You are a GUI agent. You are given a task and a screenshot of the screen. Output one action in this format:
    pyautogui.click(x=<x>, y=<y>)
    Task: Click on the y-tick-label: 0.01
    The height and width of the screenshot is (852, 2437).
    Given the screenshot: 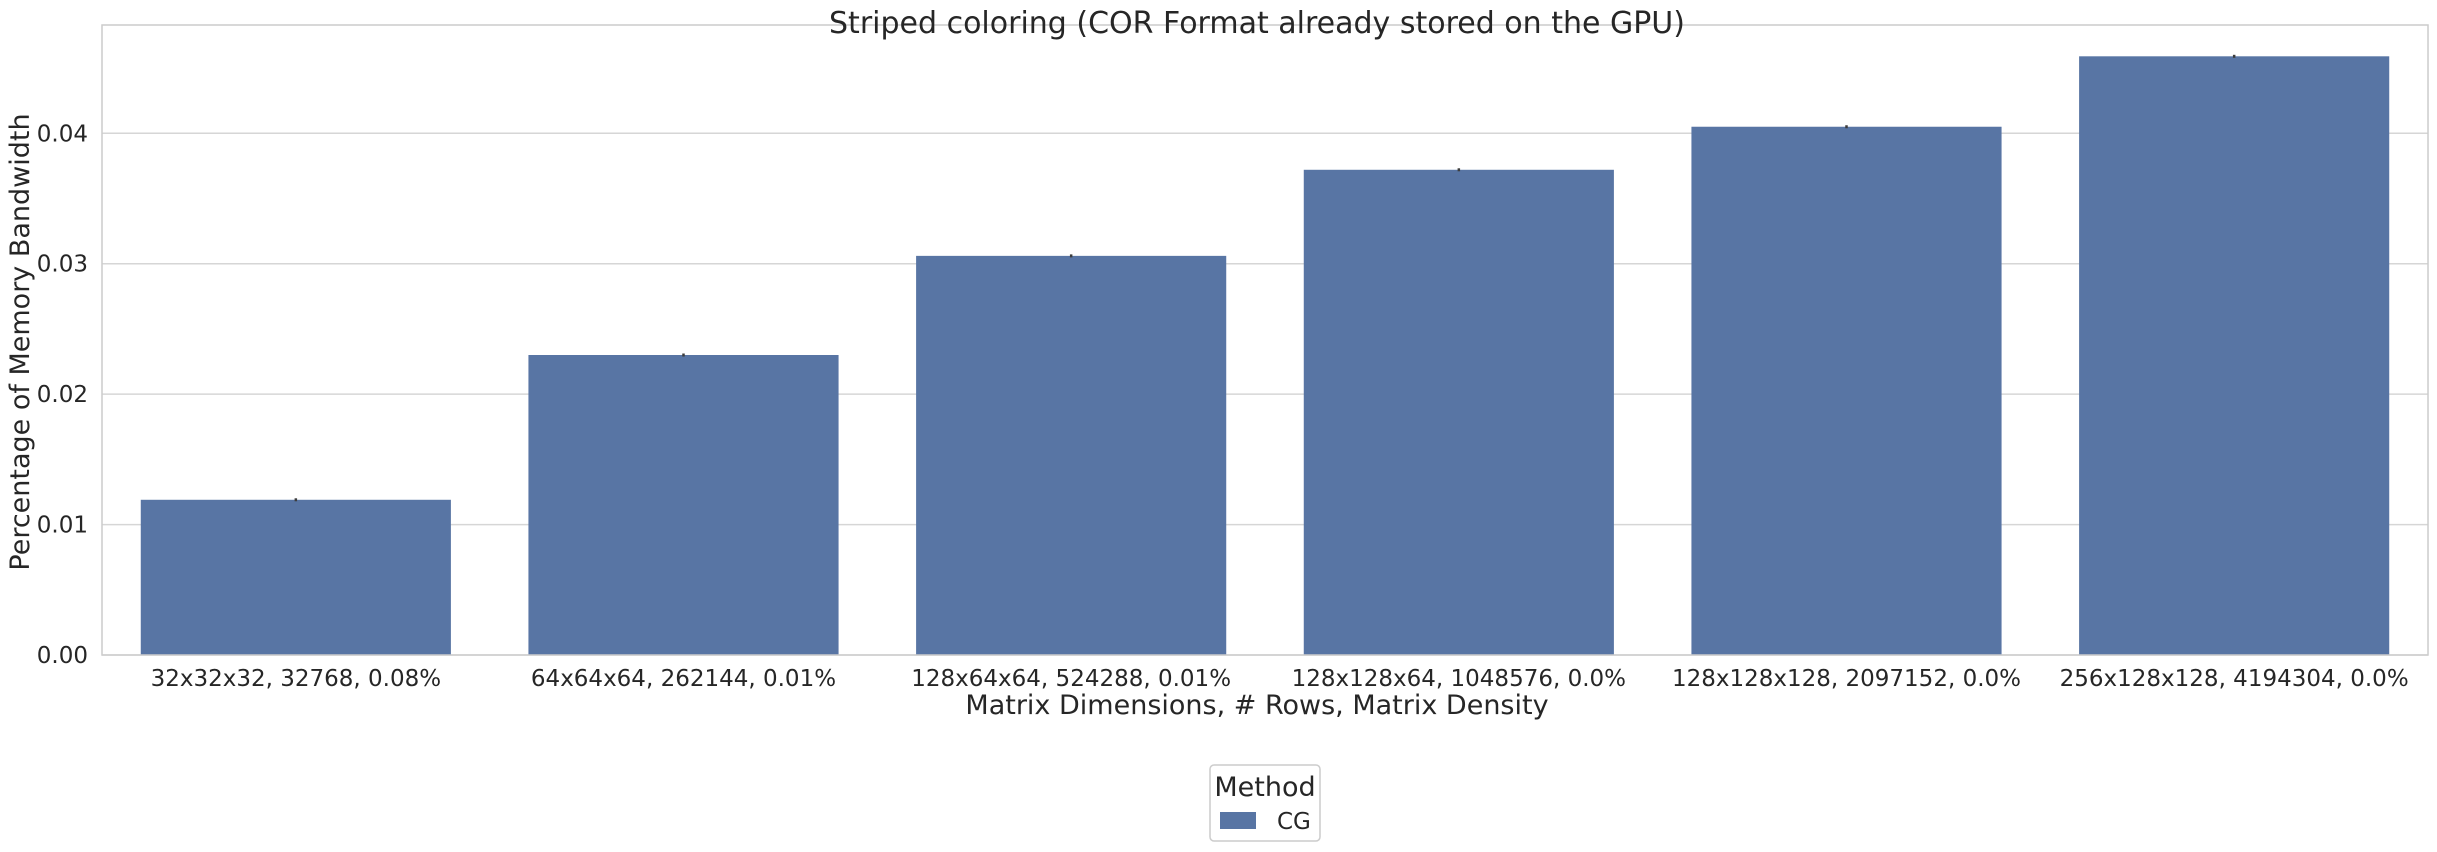 What is the action you would take?
    pyautogui.click(x=62, y=526)
    